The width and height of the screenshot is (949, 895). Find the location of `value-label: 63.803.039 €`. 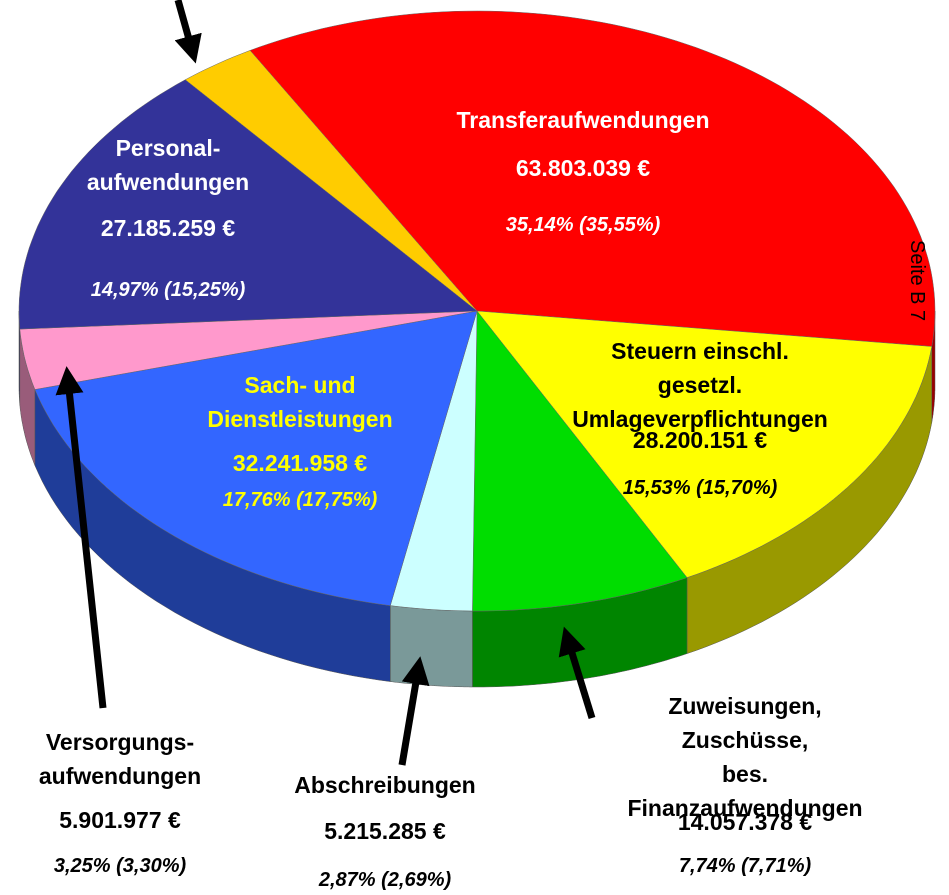

value-label: 63.803.039 € is located at coordinates (583, 168).